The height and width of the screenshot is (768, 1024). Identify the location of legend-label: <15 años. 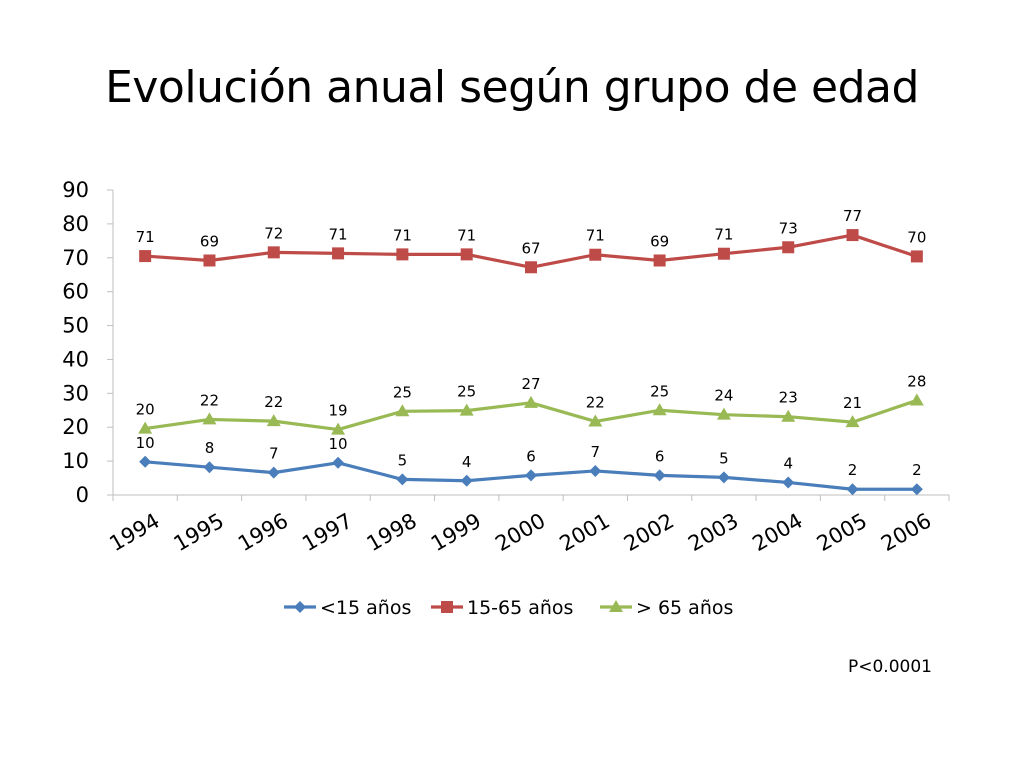
(365, 608).